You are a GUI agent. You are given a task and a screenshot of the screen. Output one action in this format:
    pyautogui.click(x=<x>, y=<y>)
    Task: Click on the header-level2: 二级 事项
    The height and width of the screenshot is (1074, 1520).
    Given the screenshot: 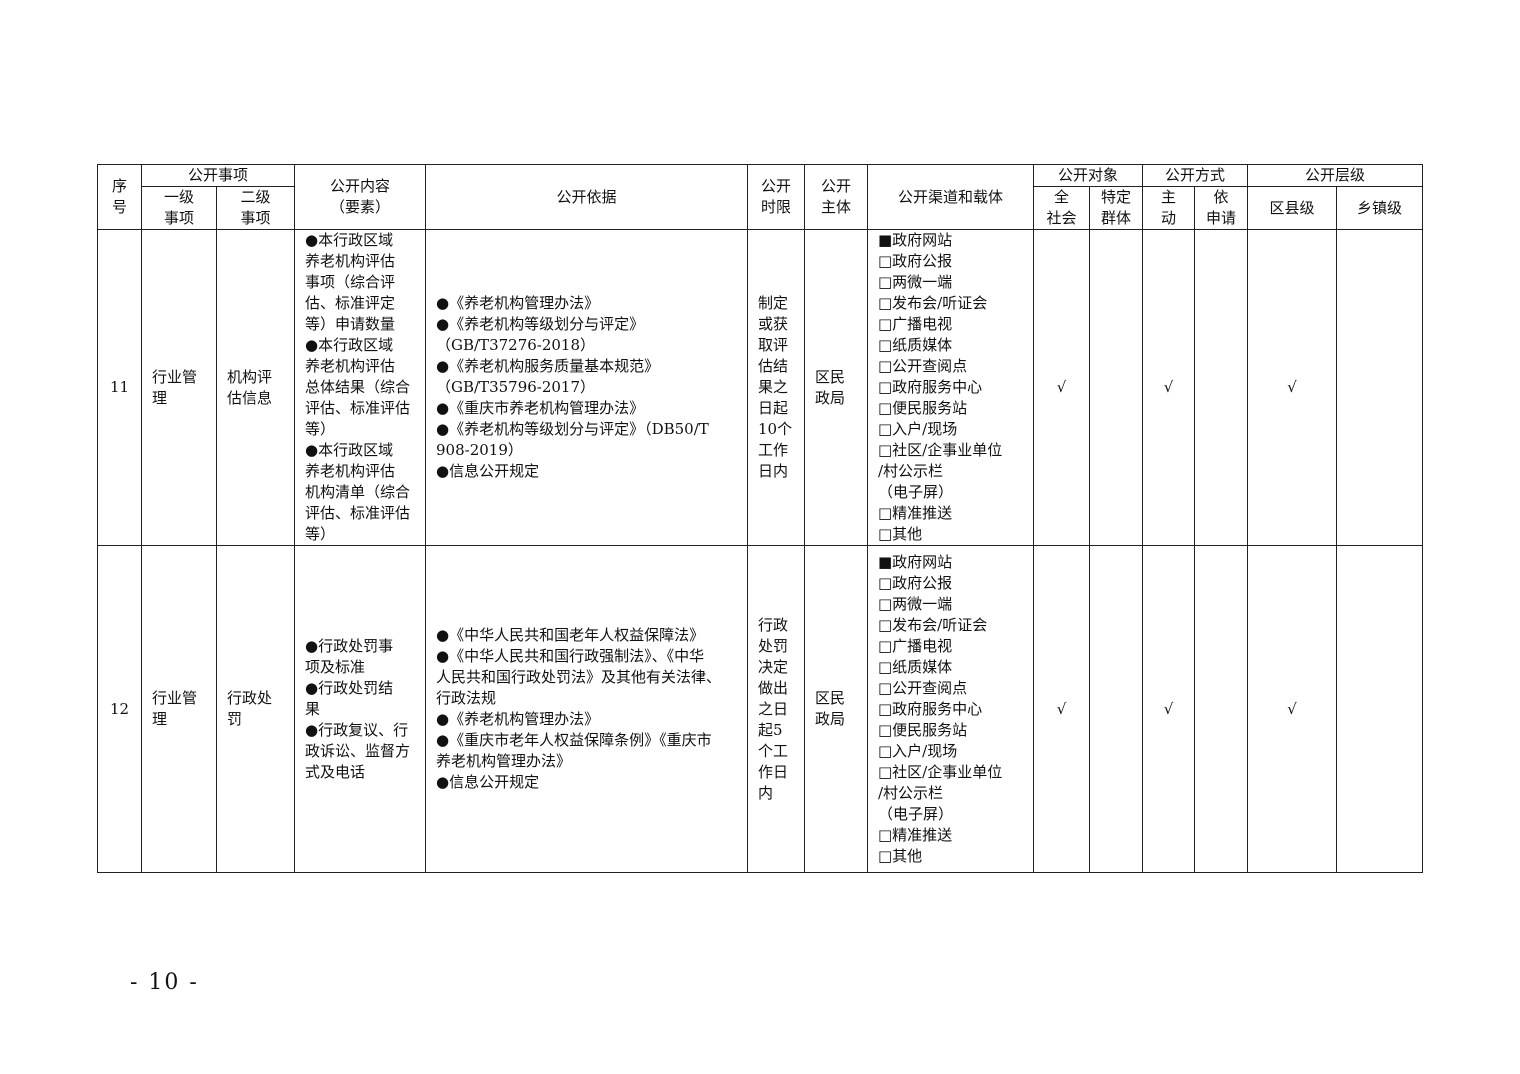 What is the action you would take?
    pyautogui.click(x=255, y=208)
    